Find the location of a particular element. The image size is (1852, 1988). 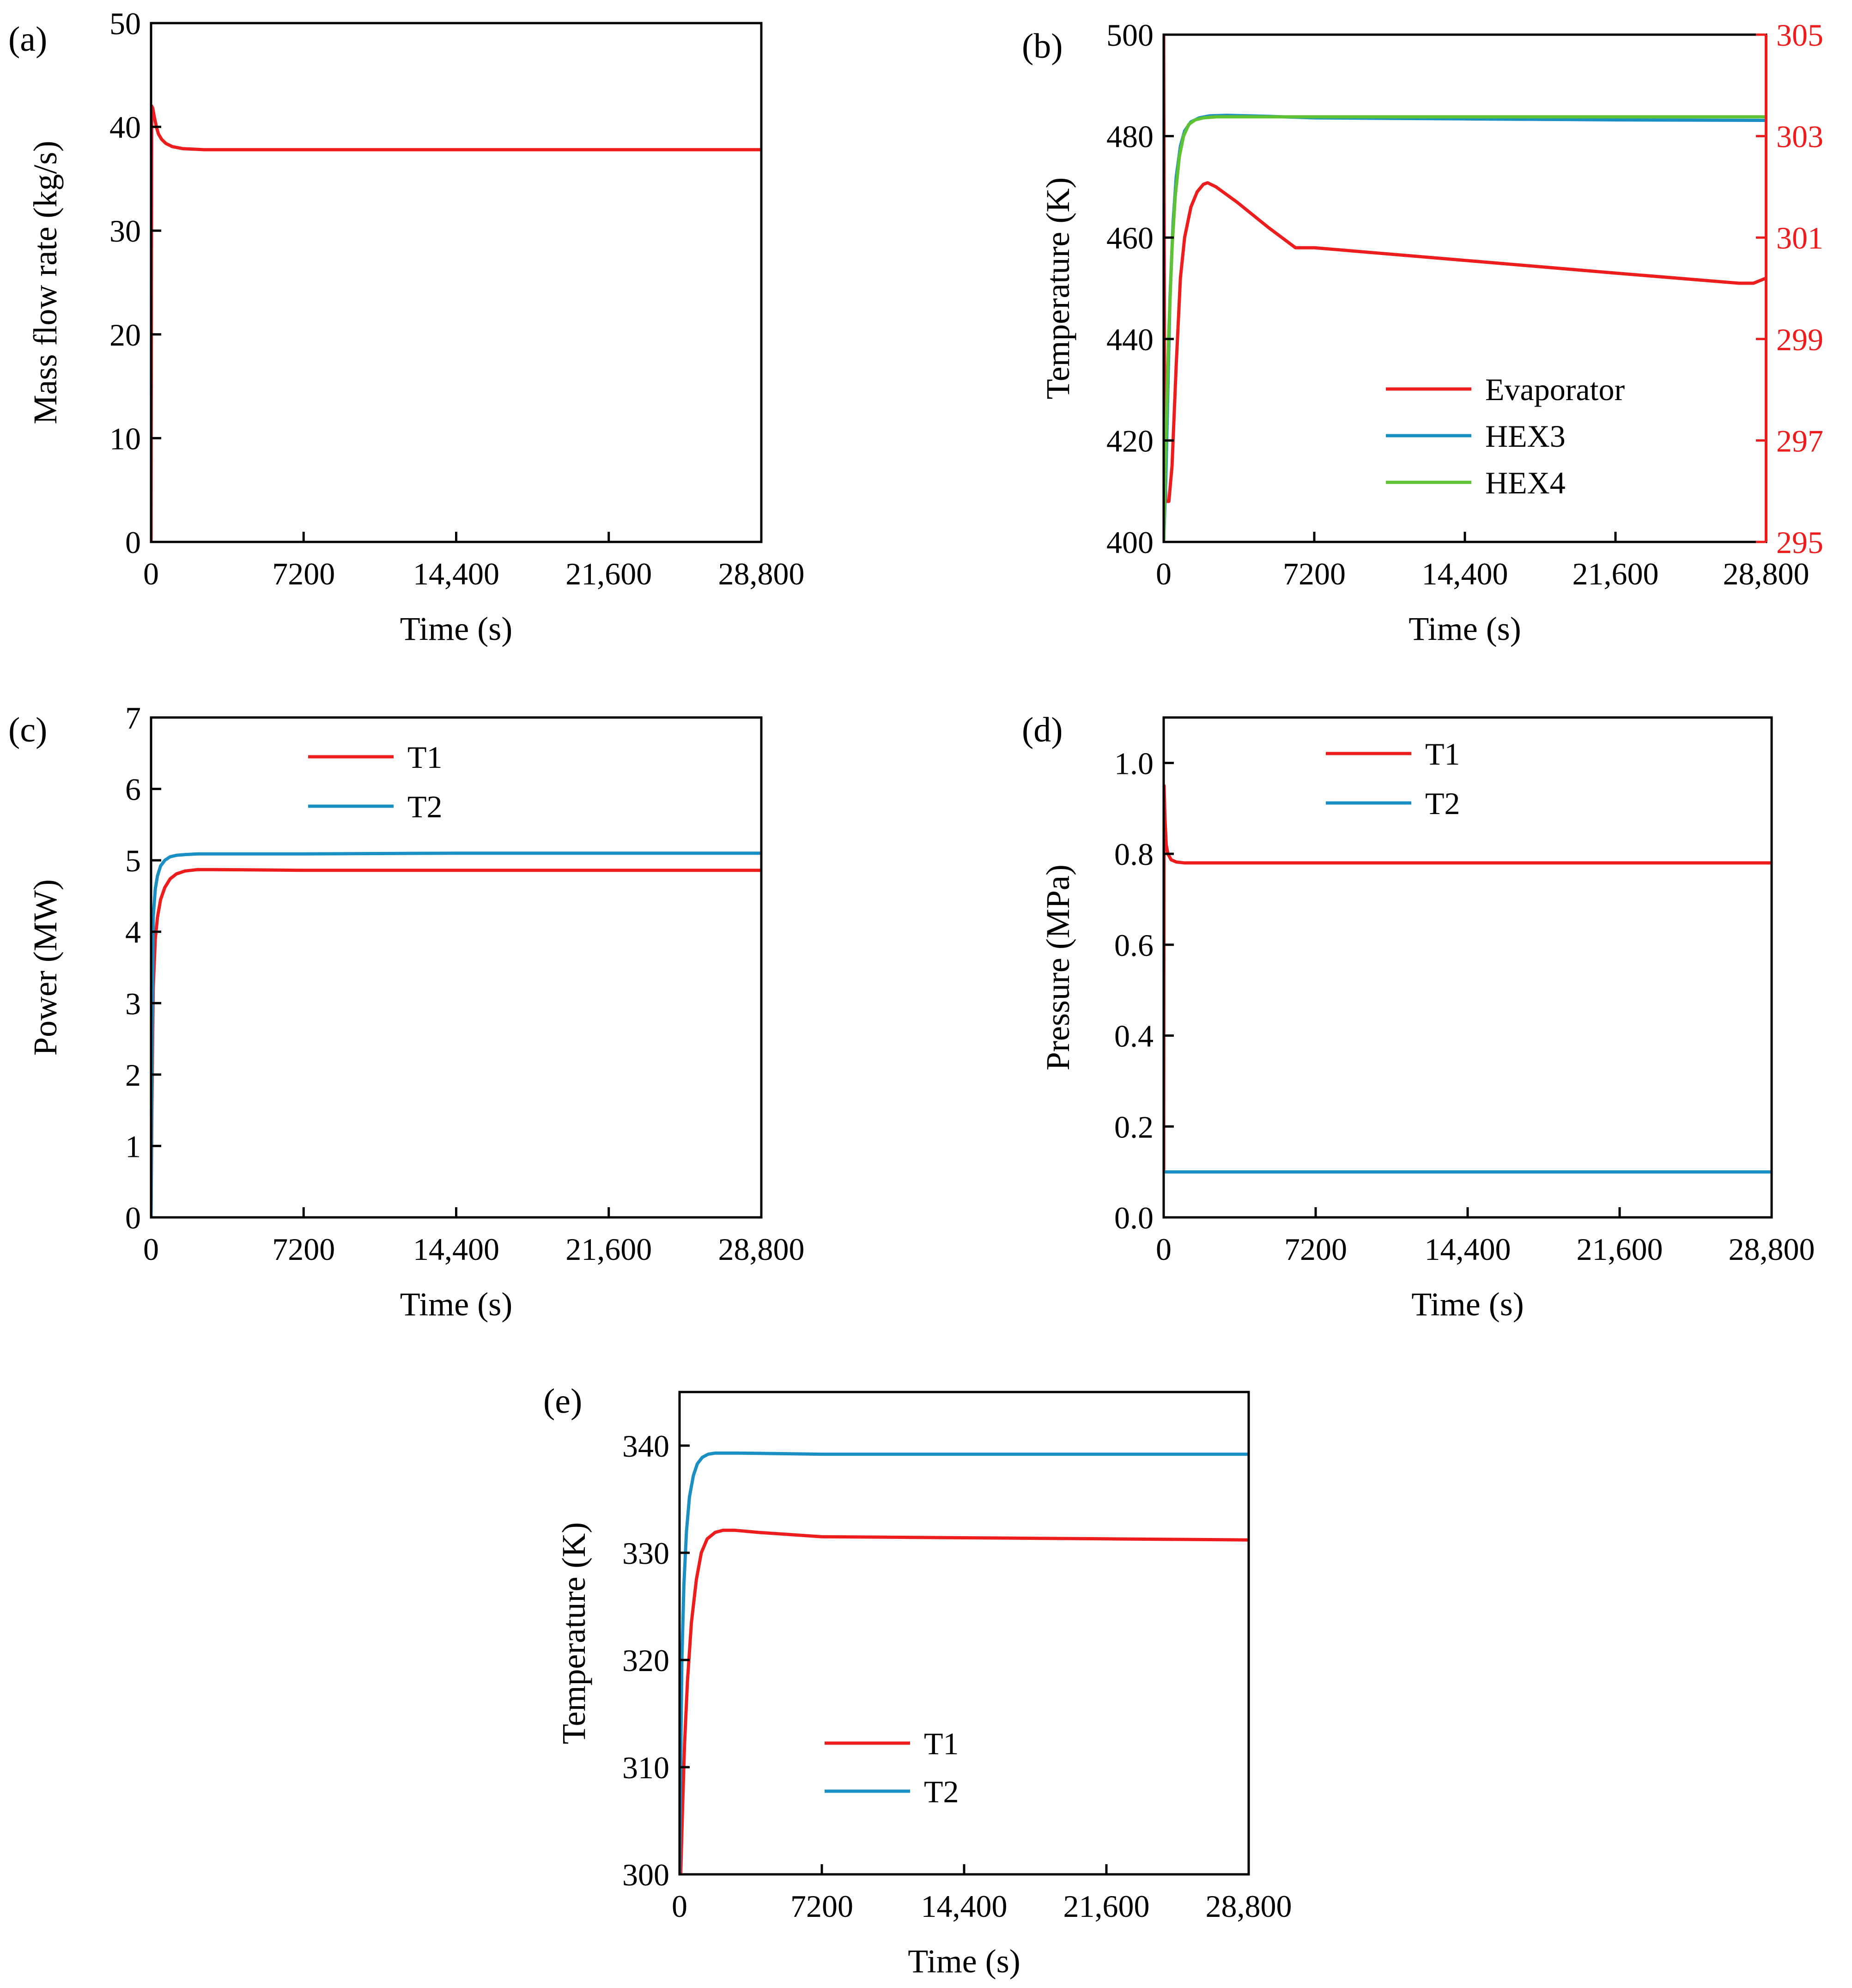

panel-c-y-tick-label: 7 is located at coordinates (133, 718).